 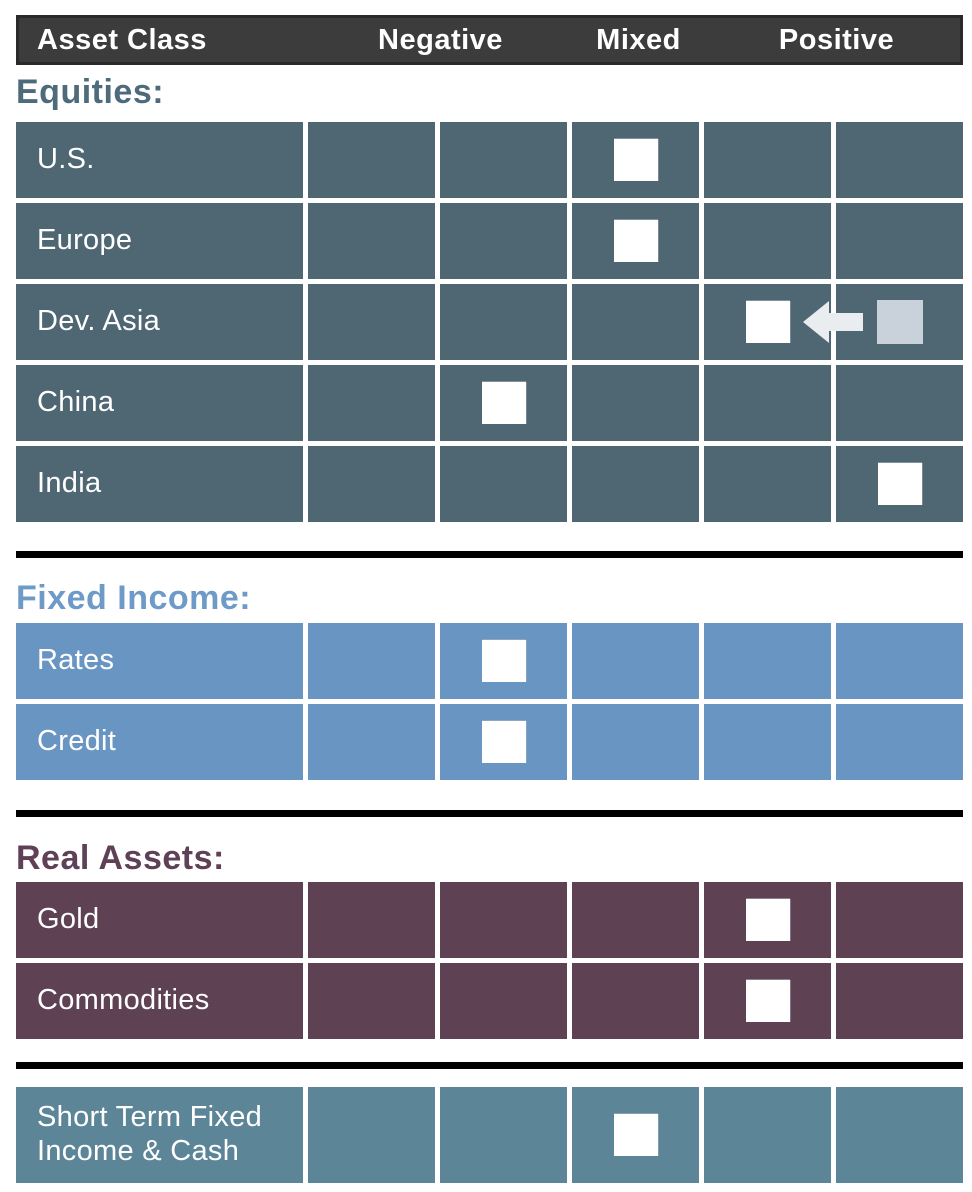 I want to click on row-short-term-fixed-income-cash: Short Term Fixed Income & Cash, so click(x=489, y=1135).